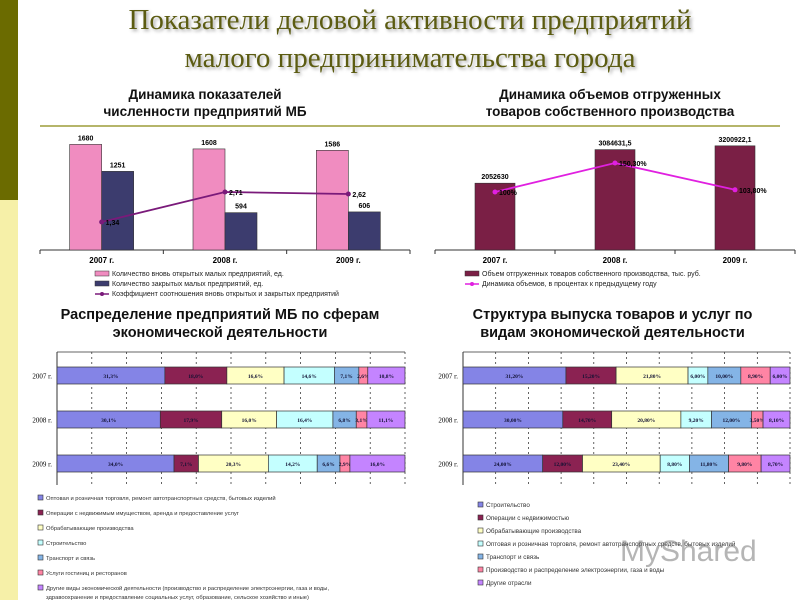 The height and width of the screenshot is (600, 800). I want to click on data-label: 8,70%, so click(775, 465).